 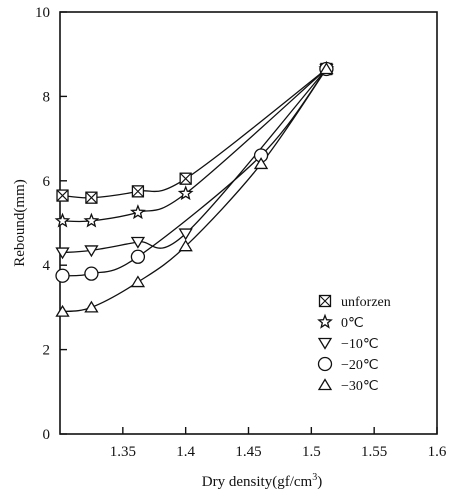 I want to click on y-tick-label: 8, so click(x=47, y=97).